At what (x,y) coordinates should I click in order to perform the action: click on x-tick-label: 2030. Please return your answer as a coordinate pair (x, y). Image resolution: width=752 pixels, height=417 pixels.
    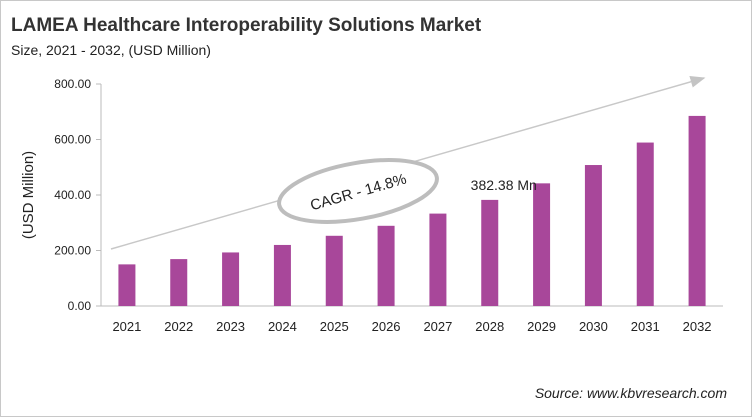
    Looking at the image, I should click on (593, 326).